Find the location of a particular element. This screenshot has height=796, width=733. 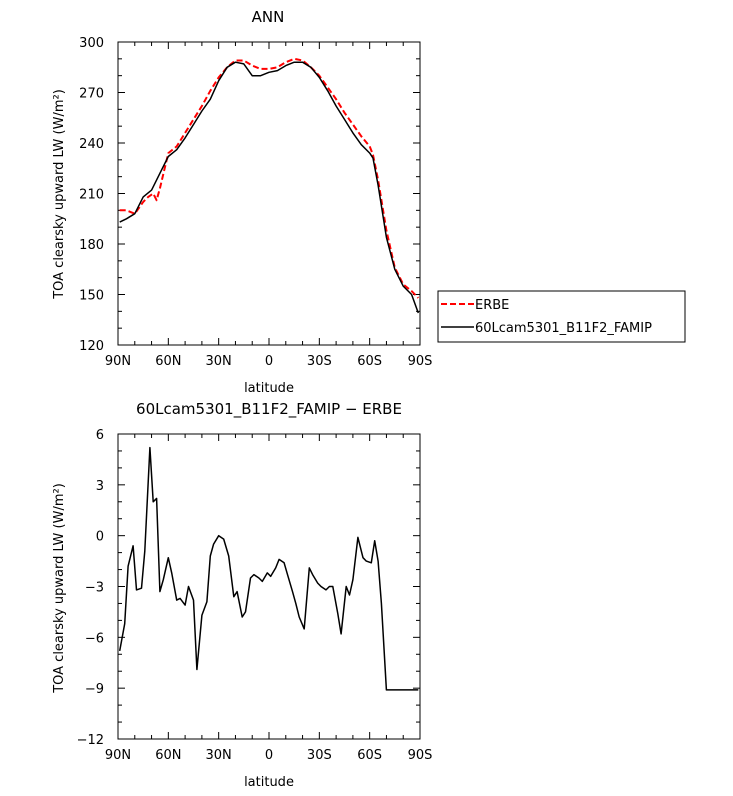

legend: ERBE 60Lcam5301_B11F2_FAMIP is located at coordinates (561, 316).